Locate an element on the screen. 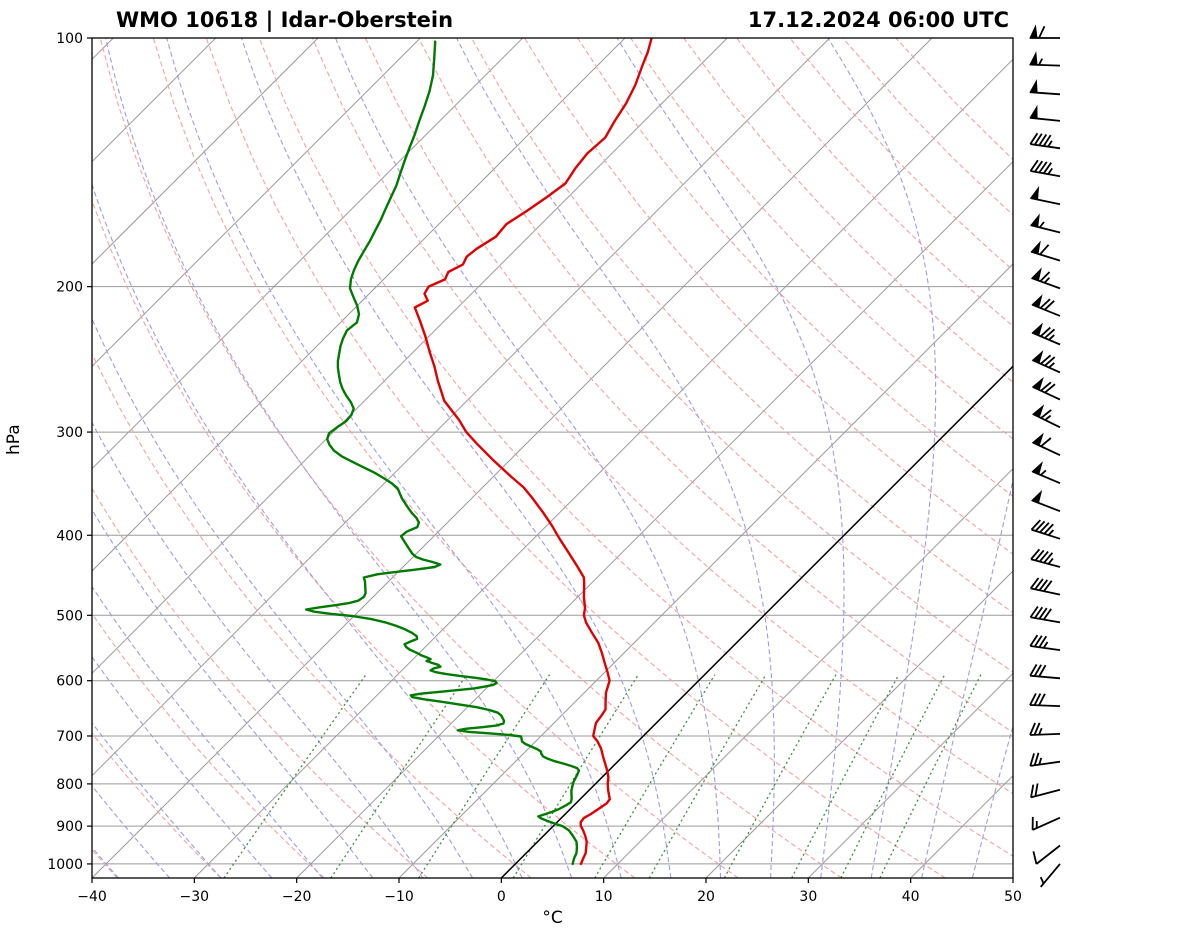  x-tick-label: 50 is located at coordinates (1013, 897).